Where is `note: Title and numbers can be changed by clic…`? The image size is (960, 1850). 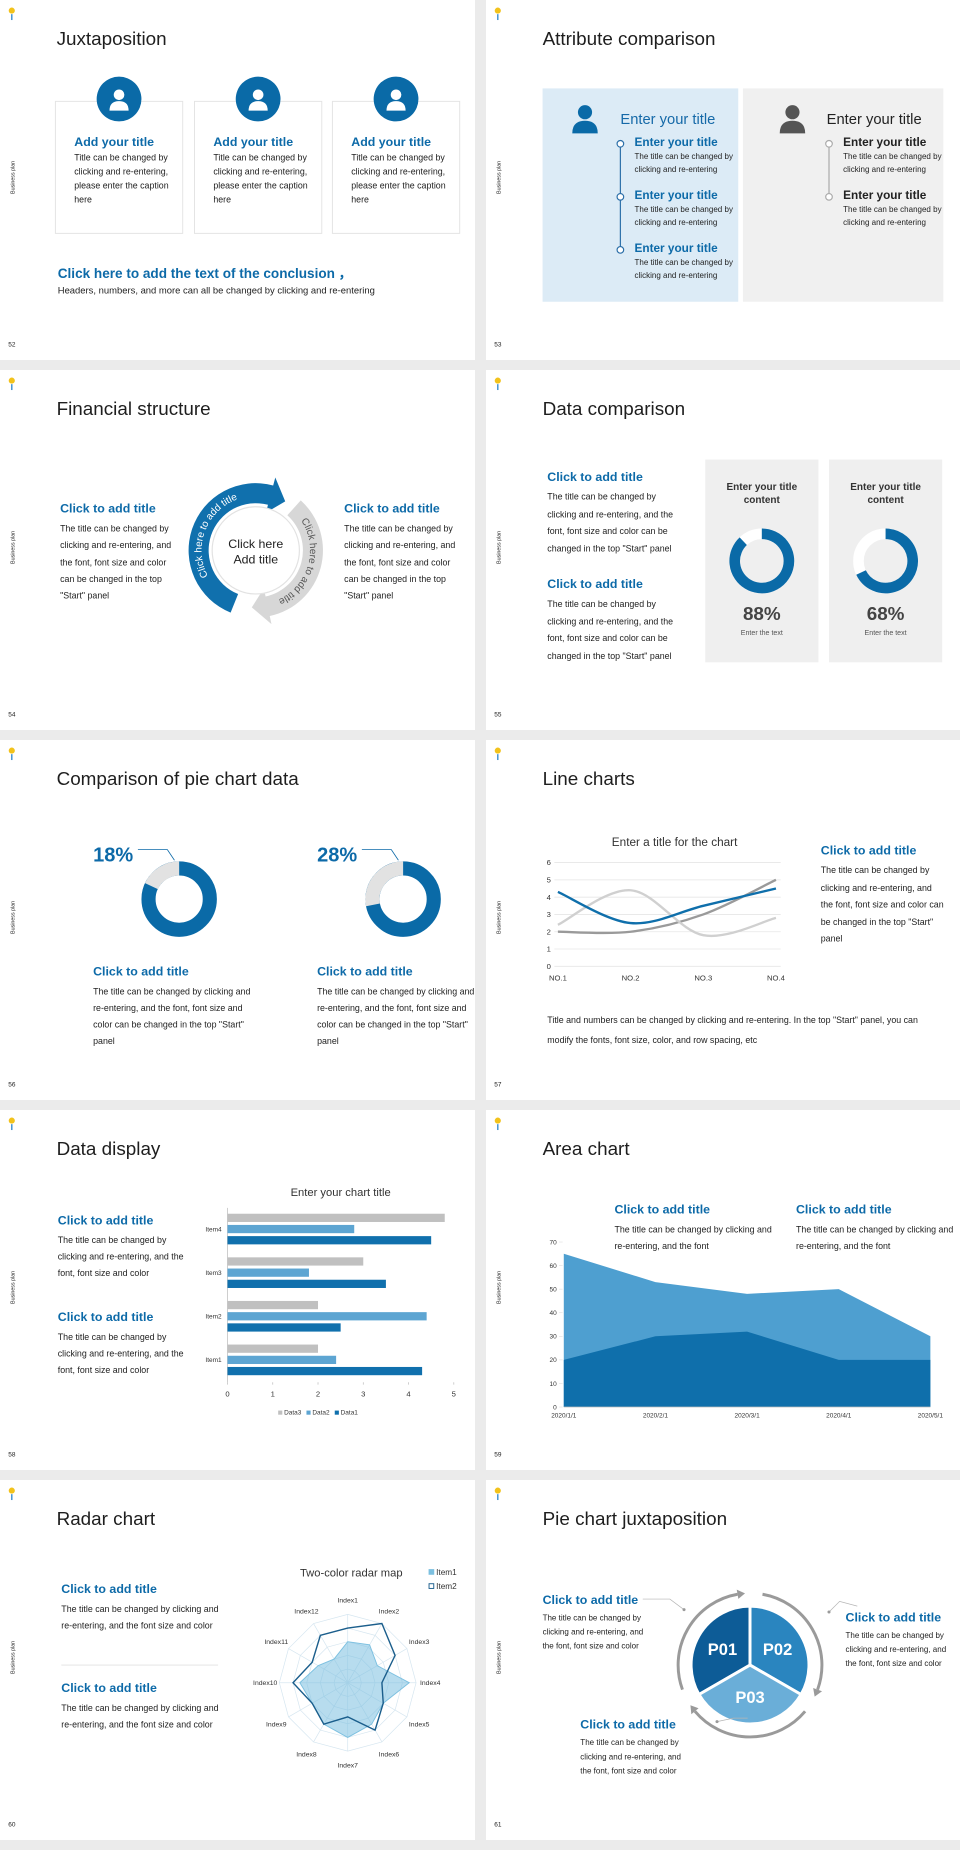 note: Title and numbers can be changed by clic… is located at coordinates (732, 1030).